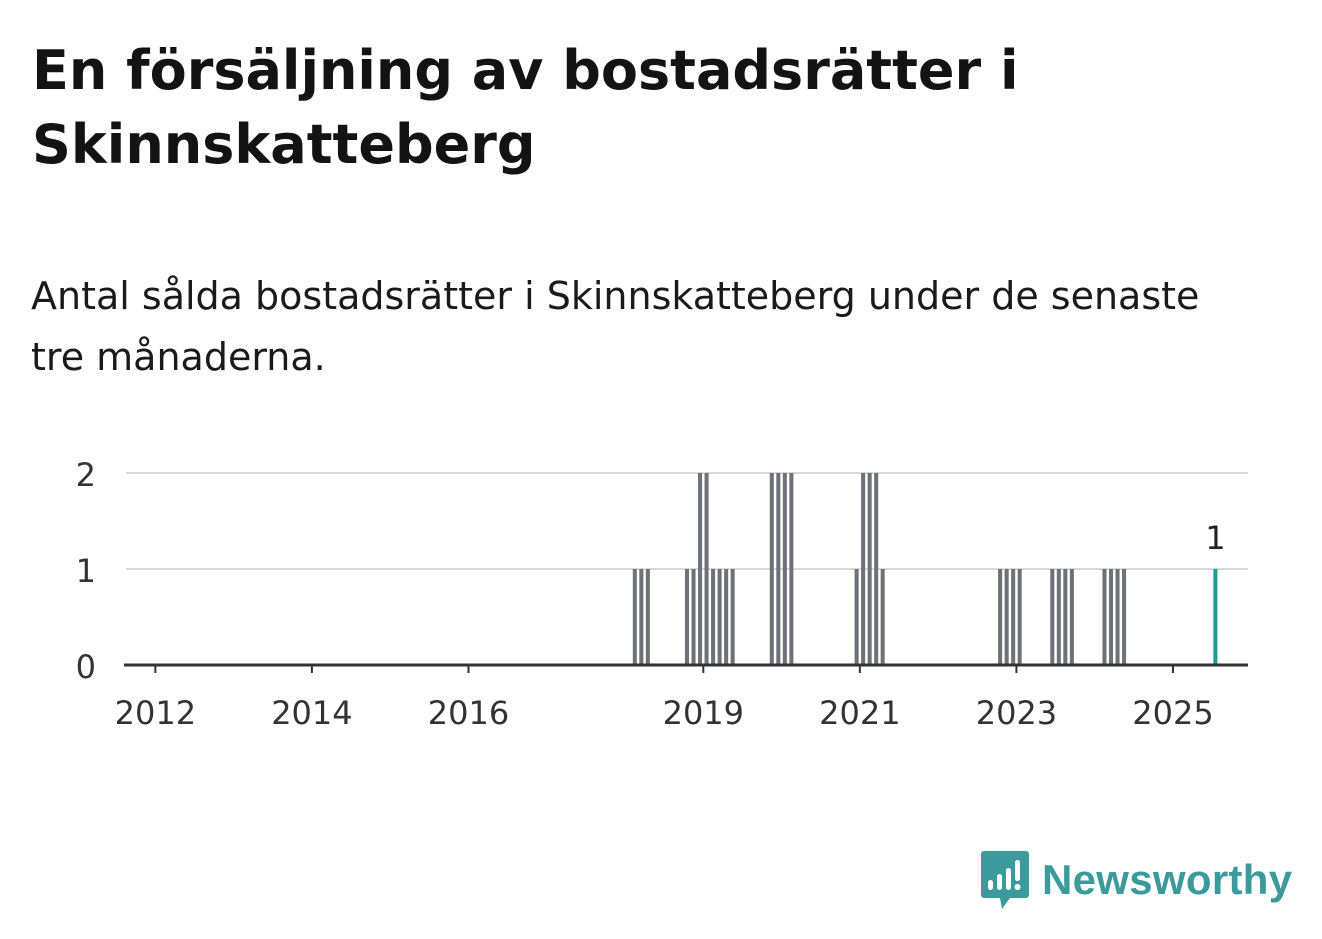  What do you see at coordinates (1167, 879) in the screenshot?
I see `brand-name: Newsworthy` at bounding box center [1167, 879].